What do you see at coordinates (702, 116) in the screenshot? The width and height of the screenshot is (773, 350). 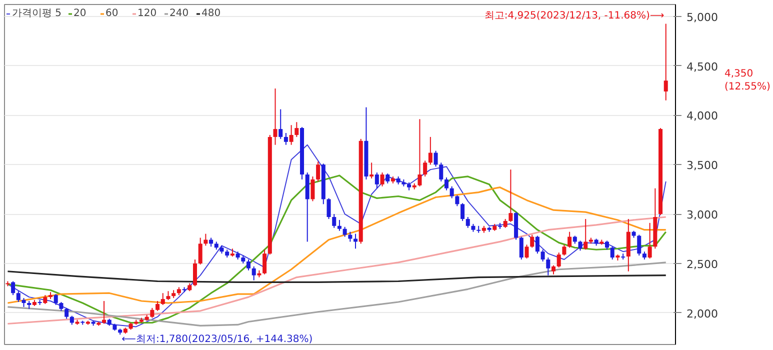 I see `y-tick-label: 4,000` at bounding box center [702, 116].